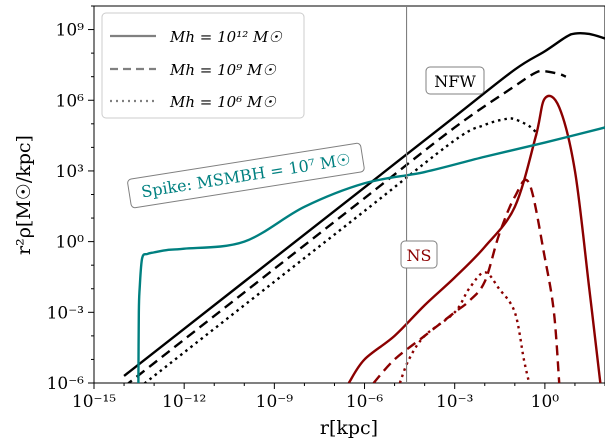  Describe the element at coordinates (222, 102) in the screenshot. I see `legend-label-dotted: Mh = 10⁶ M☉` at that location.